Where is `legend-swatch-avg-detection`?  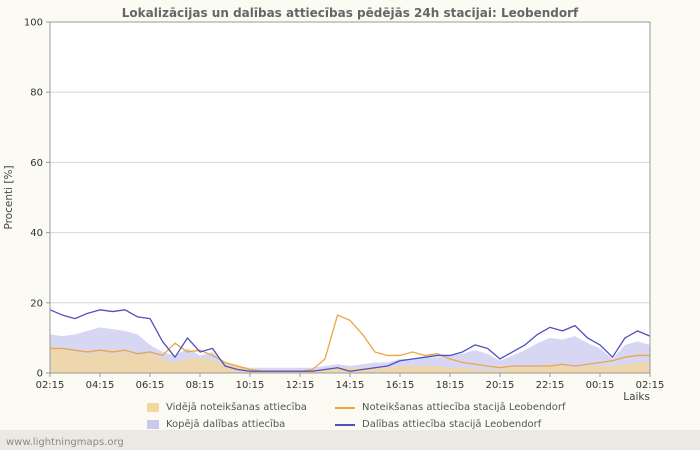 legend-swatch-avg-detection is located at coordinates (153, 407).